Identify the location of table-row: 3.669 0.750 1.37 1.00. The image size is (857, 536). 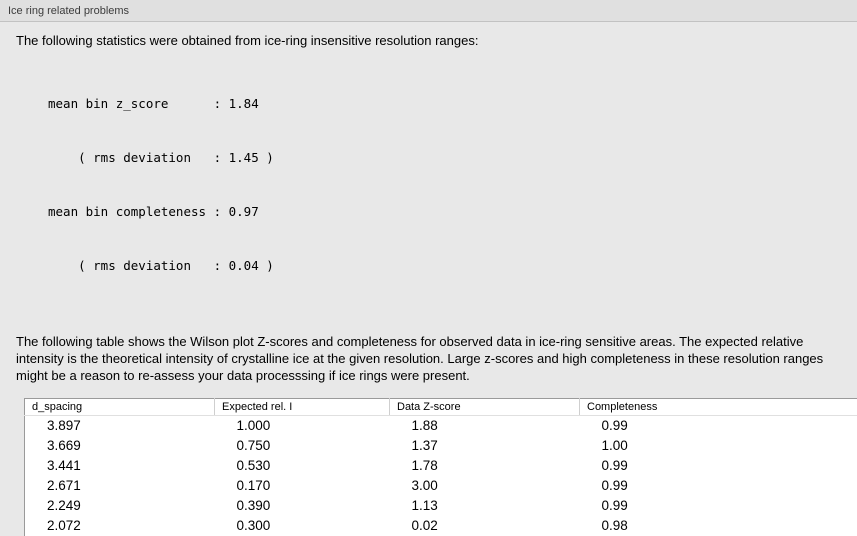
(441, 446).